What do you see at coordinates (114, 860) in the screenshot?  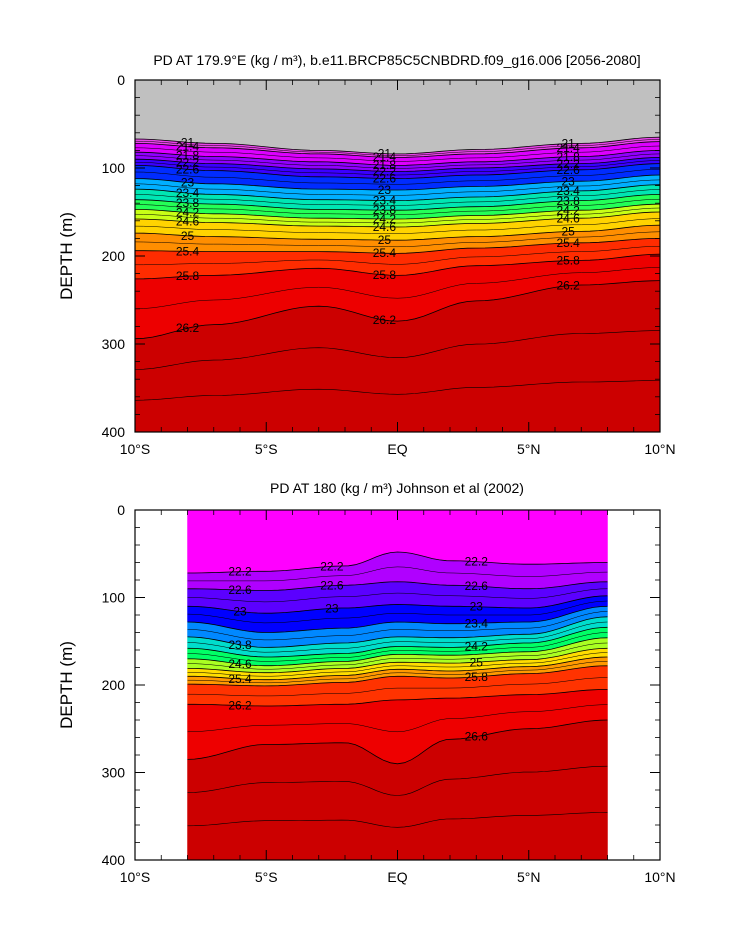 I see `y-tick-label: 400` at bounding box center [114, 860].